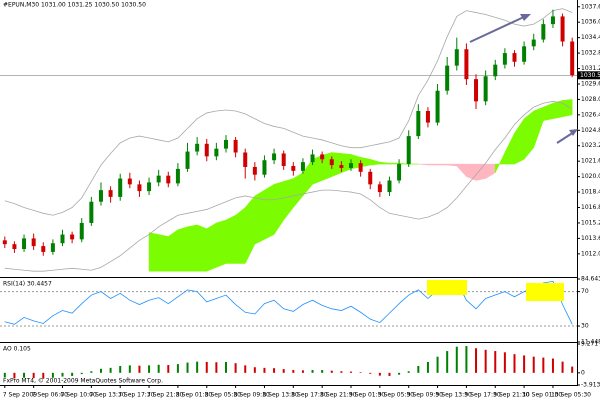 This screenshot has width=600, height=402. Describe the element at coordinates (590, 99) in the screenshot. I see `y-tick-label: 1028.00` at that location.